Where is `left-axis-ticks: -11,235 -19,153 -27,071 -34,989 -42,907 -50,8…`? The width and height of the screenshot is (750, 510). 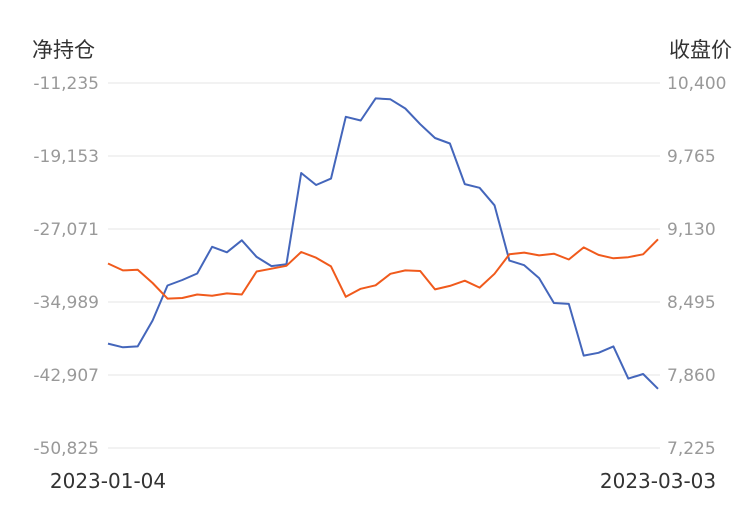
left-axis-ticks: -11,235 -19,153 -27,071 -34,989 -42,907 -50,8… is located at coordinates (66, 266).